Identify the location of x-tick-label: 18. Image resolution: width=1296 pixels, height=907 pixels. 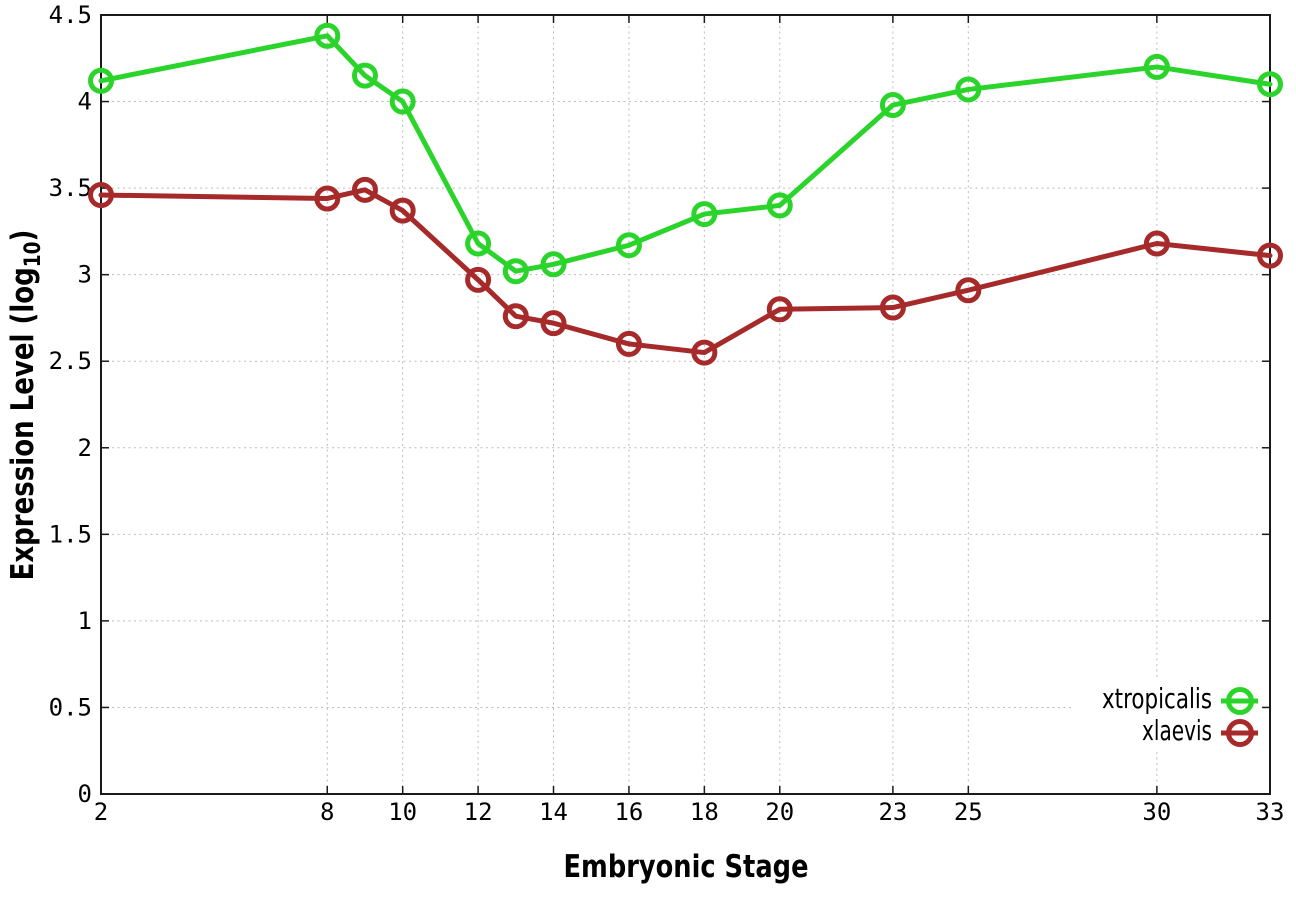
(704, 812).